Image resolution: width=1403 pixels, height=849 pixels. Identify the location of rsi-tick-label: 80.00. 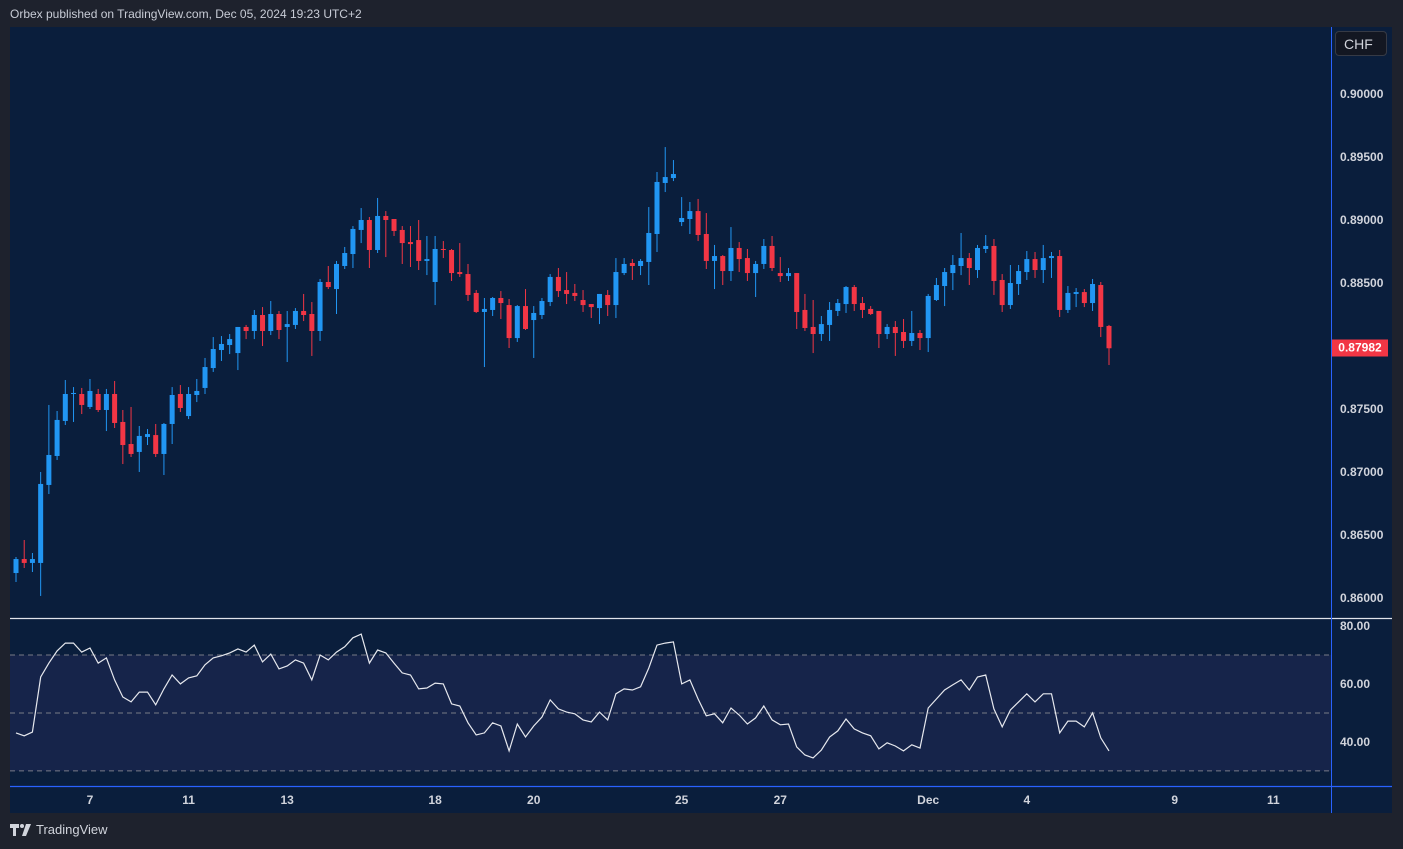
(1355, 625).